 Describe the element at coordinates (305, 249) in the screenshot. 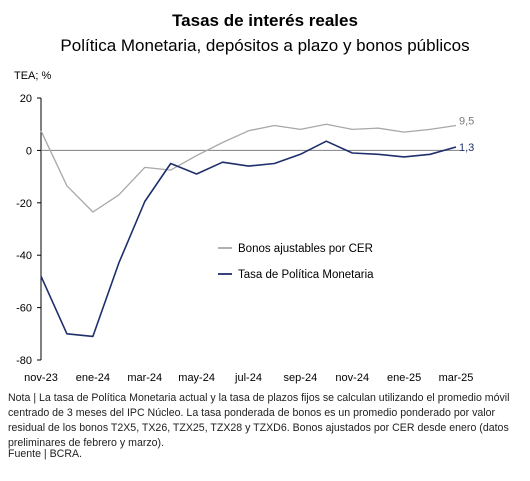

I see `legend-label: Bonos ajustables por CER` at that location.